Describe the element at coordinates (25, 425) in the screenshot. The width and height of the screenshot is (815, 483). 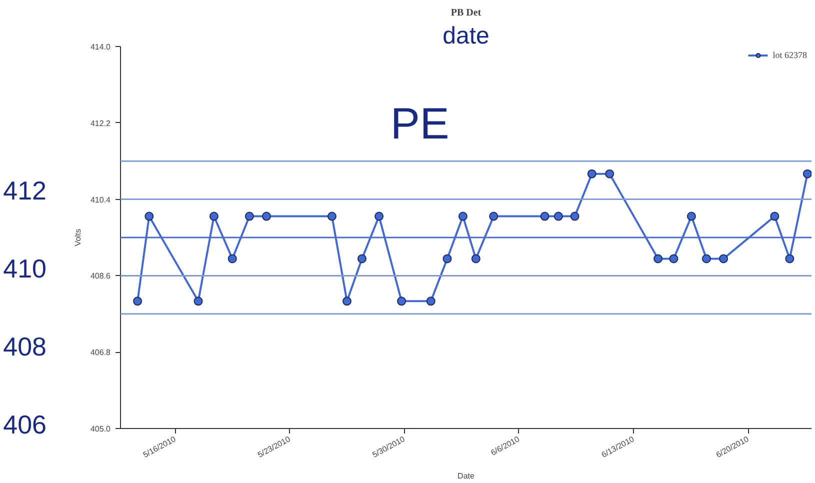
I see `y2-tick-label: 406` at that location.